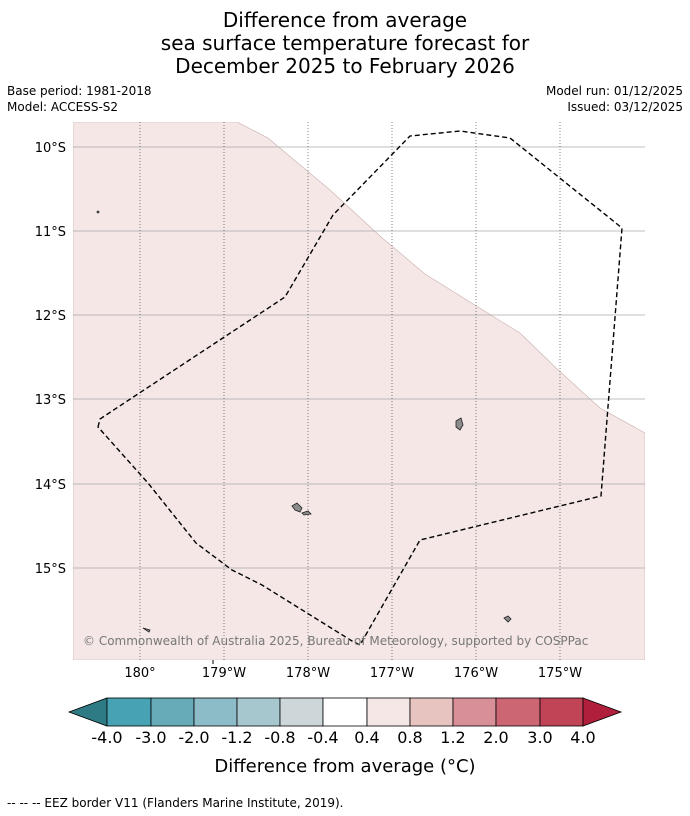  Describe the element at coordinates (50, 485) in the screenshot. I see `lat-label: 14°S` at that location.